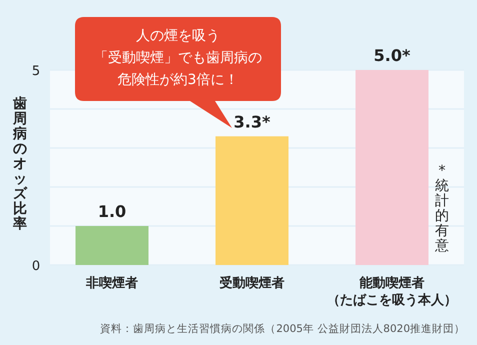 The width and height of the screenshot is (477, 345). Describe the element at coordinates (251, 283) in the screenshot. I see `x-tick-label: 受動喫煙者` at that location.